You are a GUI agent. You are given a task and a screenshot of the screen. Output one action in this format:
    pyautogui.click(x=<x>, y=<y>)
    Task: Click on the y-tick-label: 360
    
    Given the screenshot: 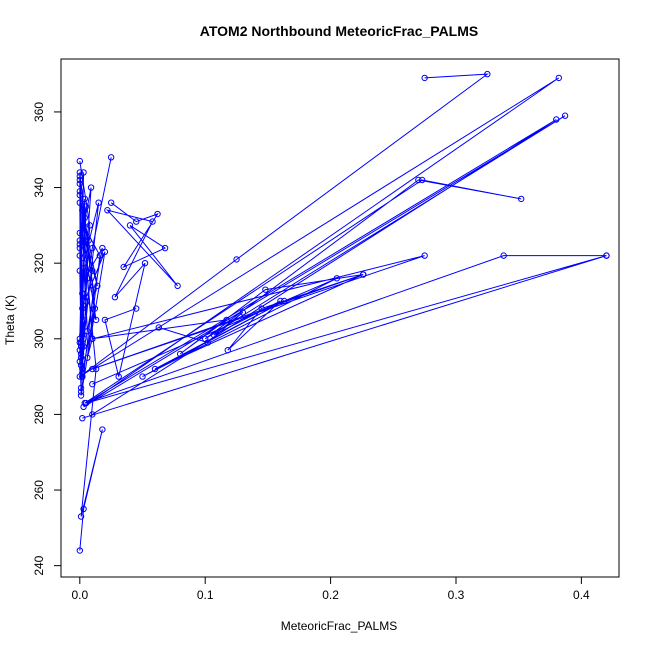 What is the action you would take?
    pyautogui.click(x=39, y=112)
    